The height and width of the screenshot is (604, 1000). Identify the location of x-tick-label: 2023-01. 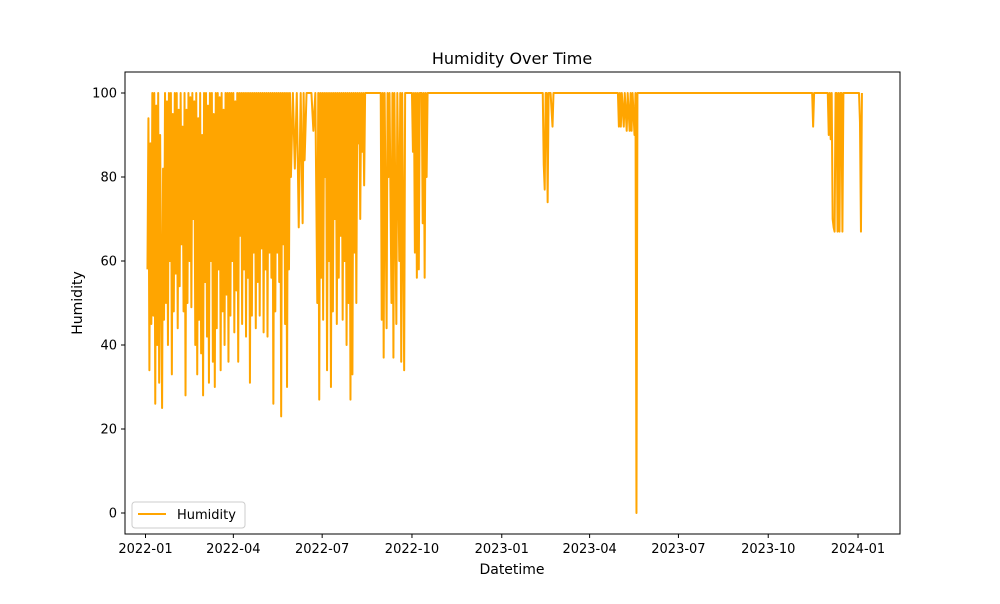
(502, 549).